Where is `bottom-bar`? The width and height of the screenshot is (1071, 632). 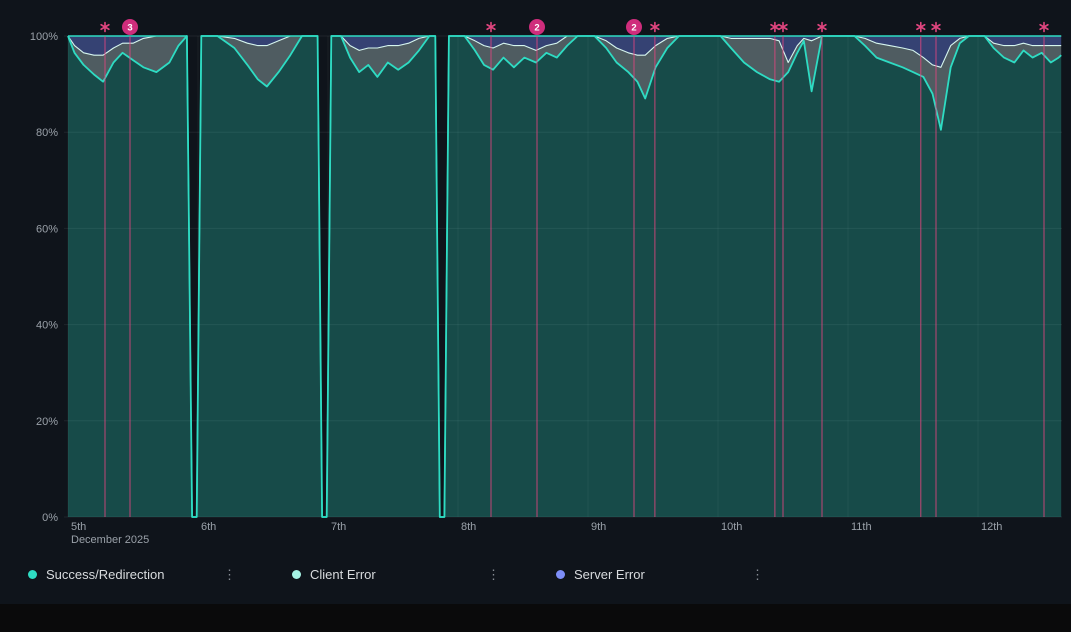
bottom-bar is located at coordinates (535, 618).